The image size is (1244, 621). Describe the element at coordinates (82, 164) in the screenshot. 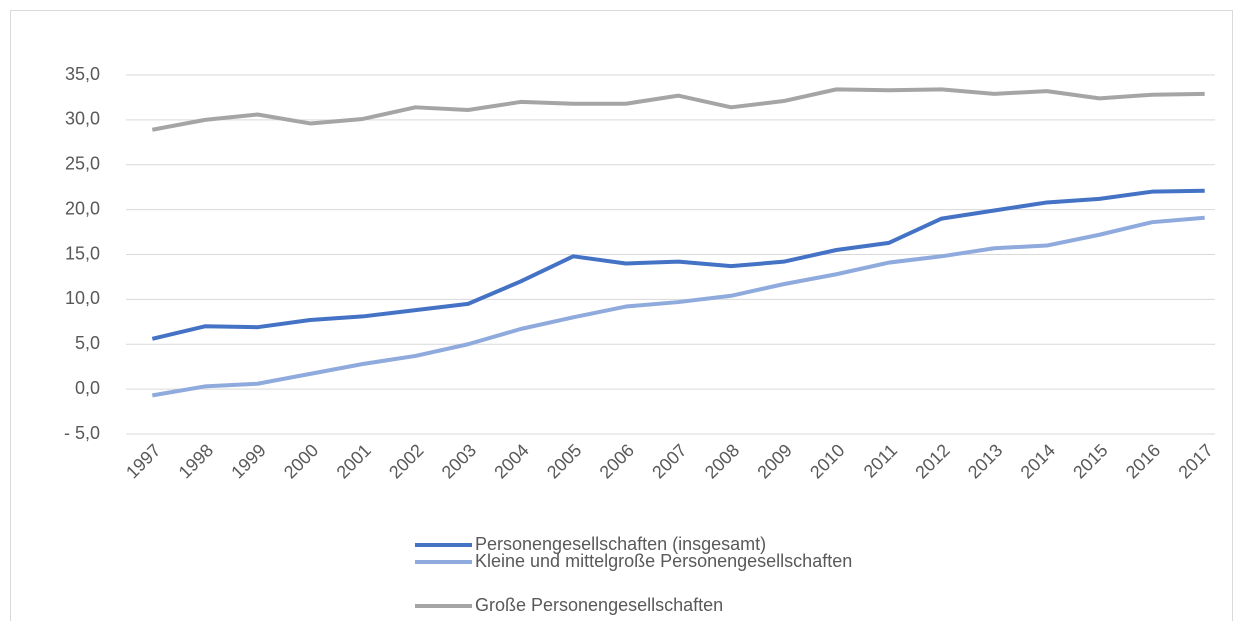

I see `y-tick-label: 25,0` at that location.